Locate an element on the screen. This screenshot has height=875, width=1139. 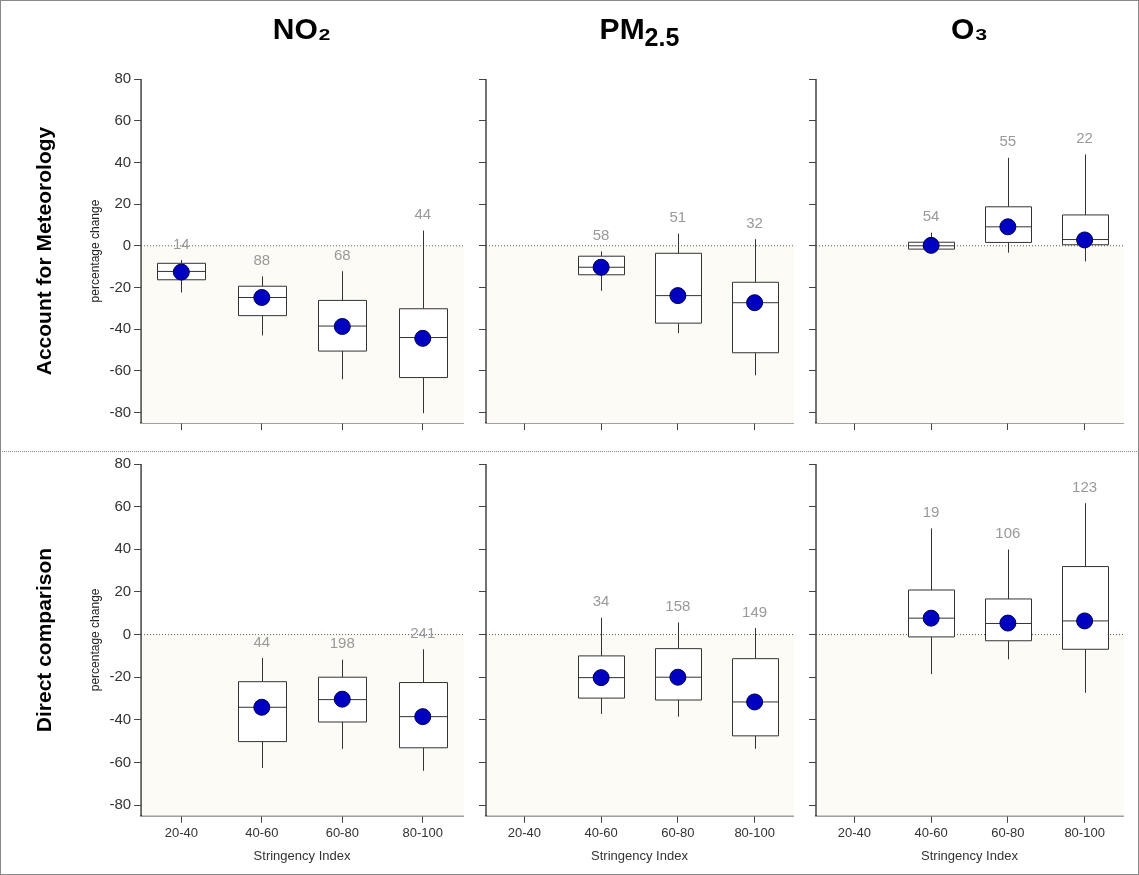
annotation: 149 is located at coordinates (755, 611).